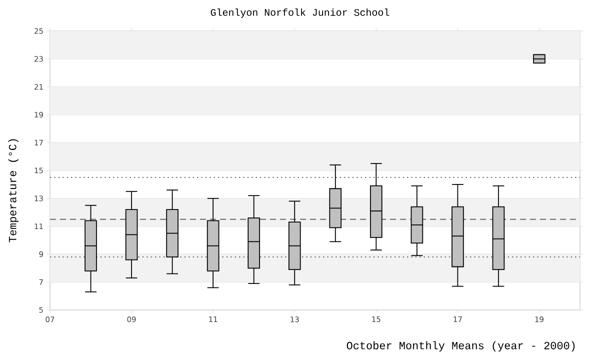 The width and height of the screenshot is (600, 360). Describe the element at coordinates (13, 190) in the screenshot. I see `y-axis-title: Temperature (°C)` at that location.